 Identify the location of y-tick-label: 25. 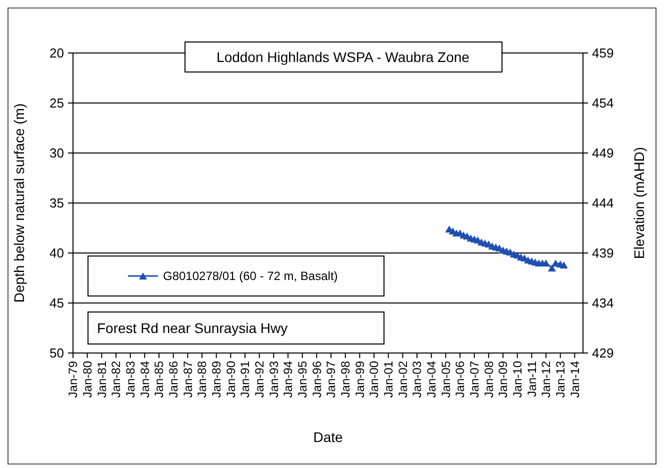
(57, 103).